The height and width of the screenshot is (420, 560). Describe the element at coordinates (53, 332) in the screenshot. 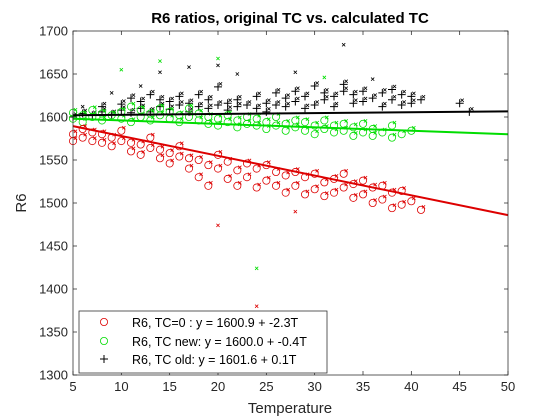

I see `y-tick-label: 1350` at that location.